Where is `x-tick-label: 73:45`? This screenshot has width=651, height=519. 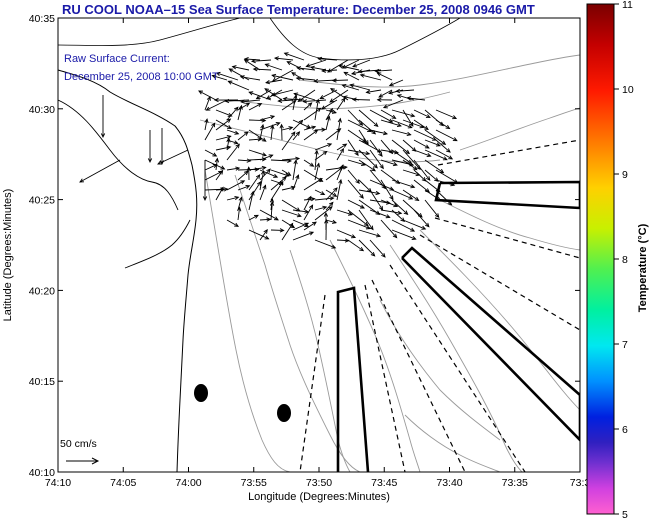 x-tick-label: 73:45 is located at coordinates (384, 483).